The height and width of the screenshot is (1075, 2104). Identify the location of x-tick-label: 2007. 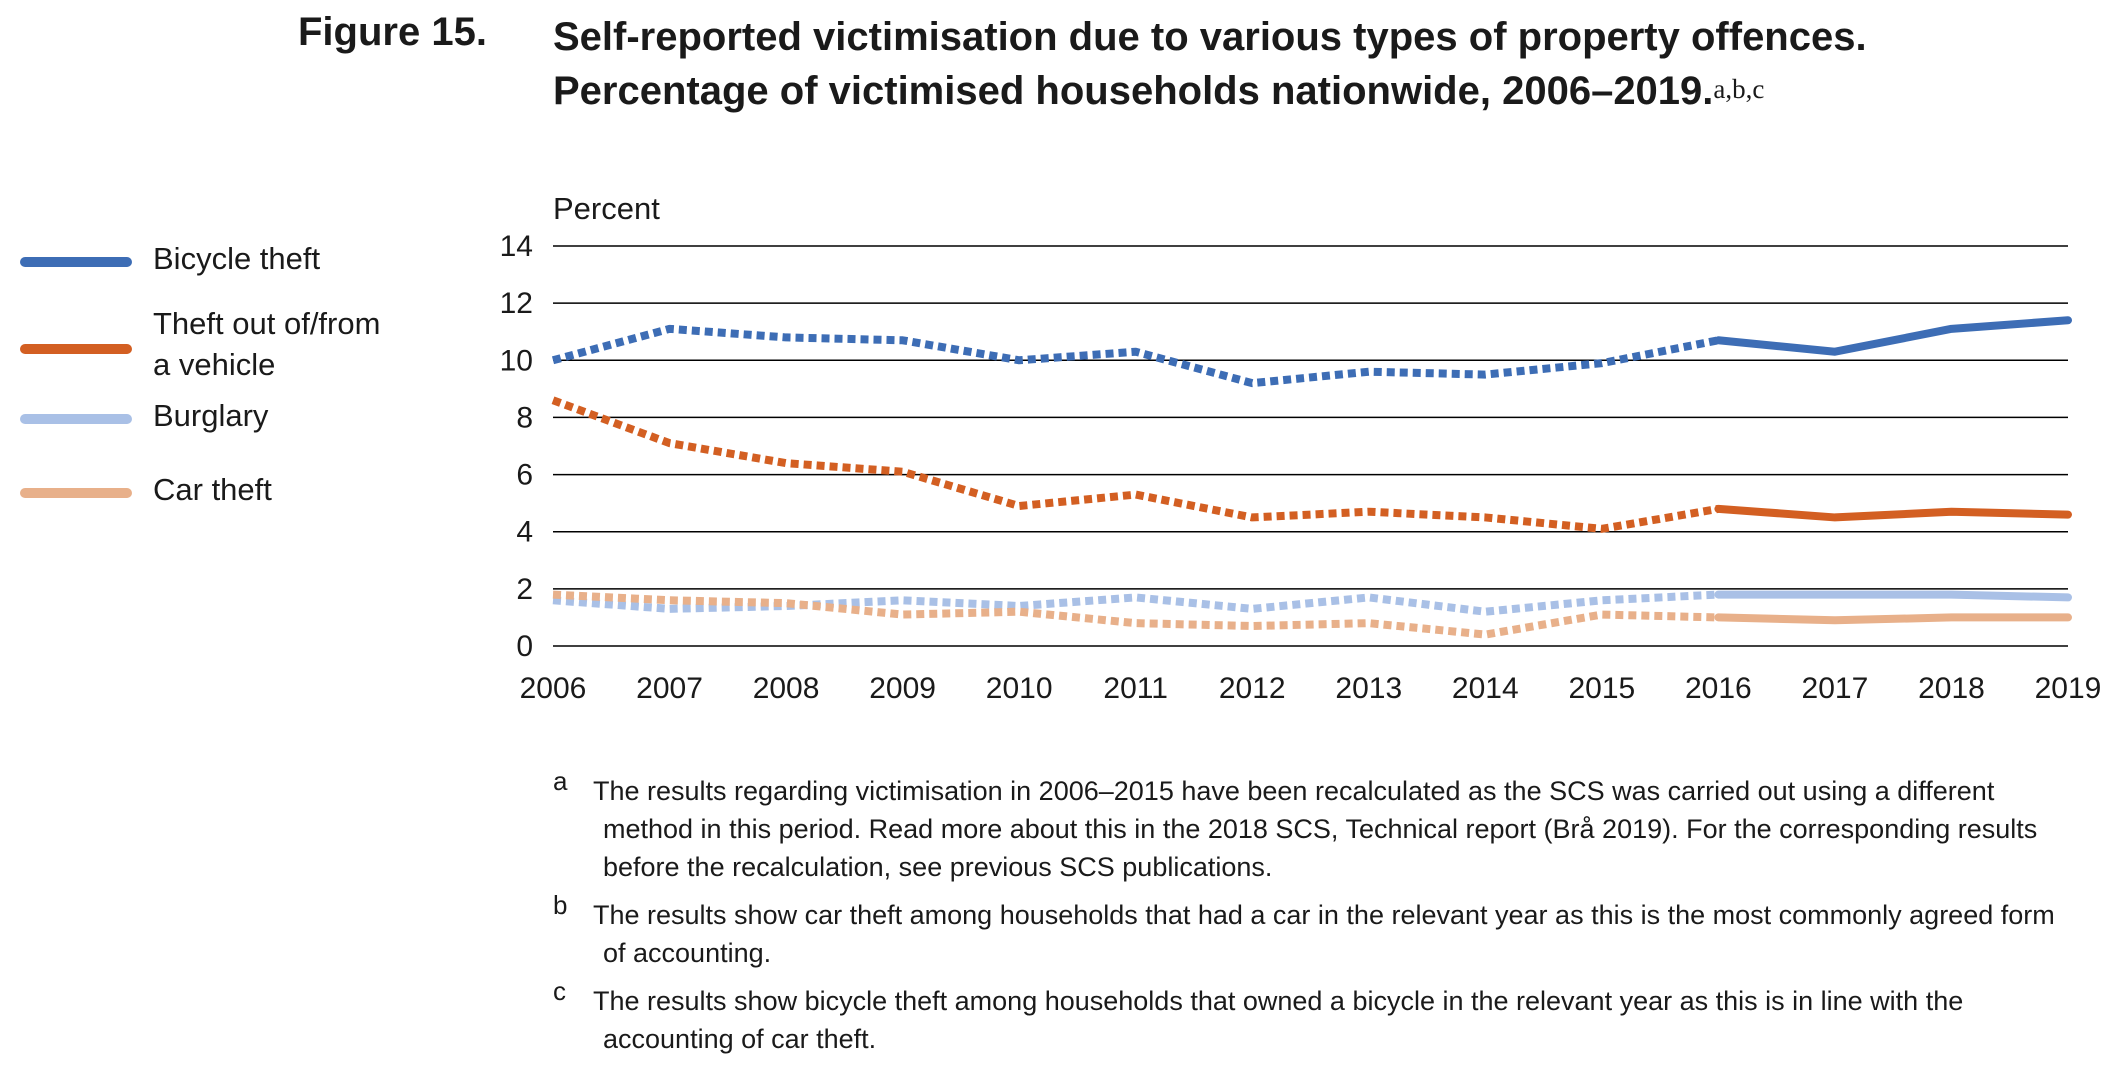
(669, 688).